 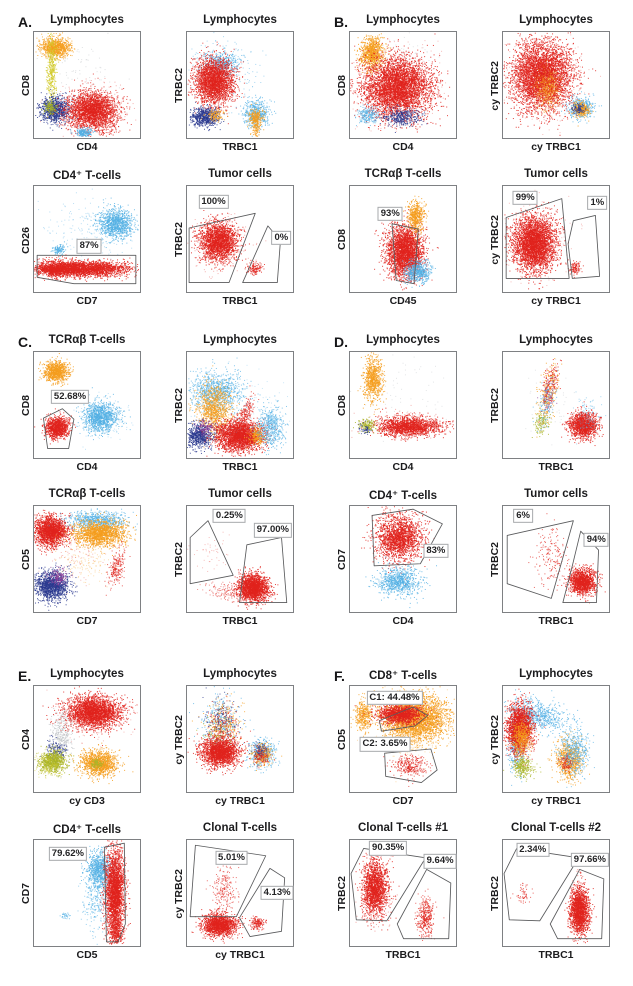 I want to click on gate-percentage-label: 97.00%, so click(x=272, y=530).